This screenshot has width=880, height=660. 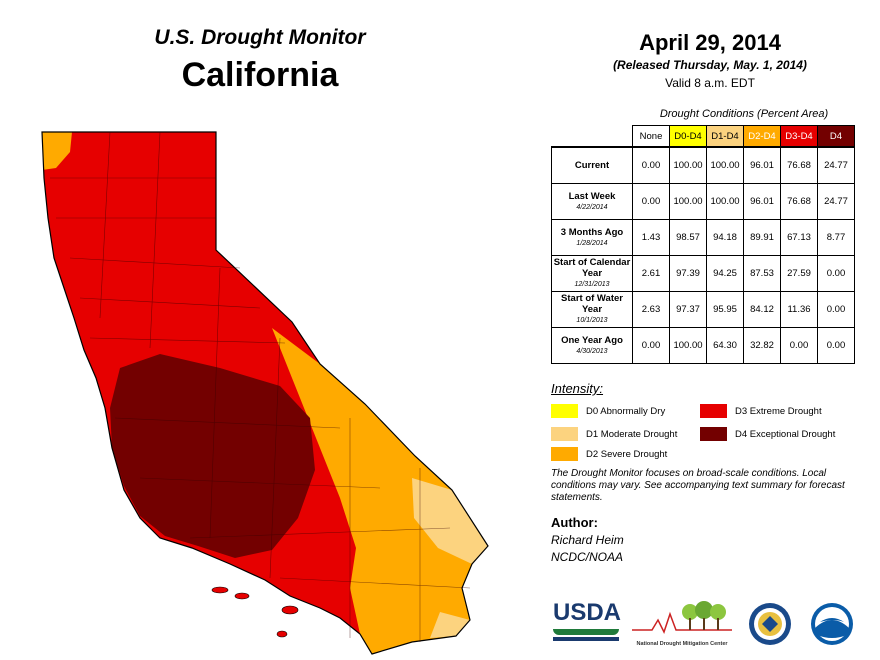 I want to click on legend-item-d4: D4 Exceptional Drought, so click(x=767, y=434).